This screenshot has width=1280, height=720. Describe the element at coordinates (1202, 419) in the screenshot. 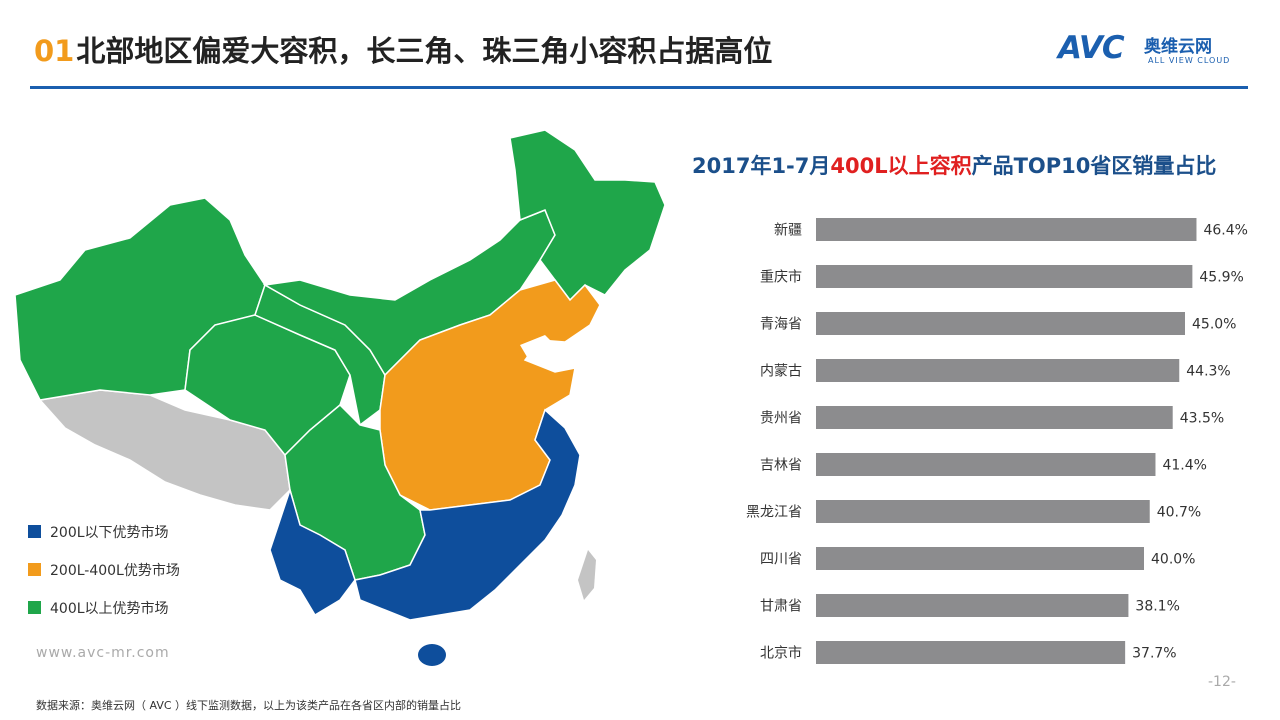

I see `value-label: 43.5%` at that location.